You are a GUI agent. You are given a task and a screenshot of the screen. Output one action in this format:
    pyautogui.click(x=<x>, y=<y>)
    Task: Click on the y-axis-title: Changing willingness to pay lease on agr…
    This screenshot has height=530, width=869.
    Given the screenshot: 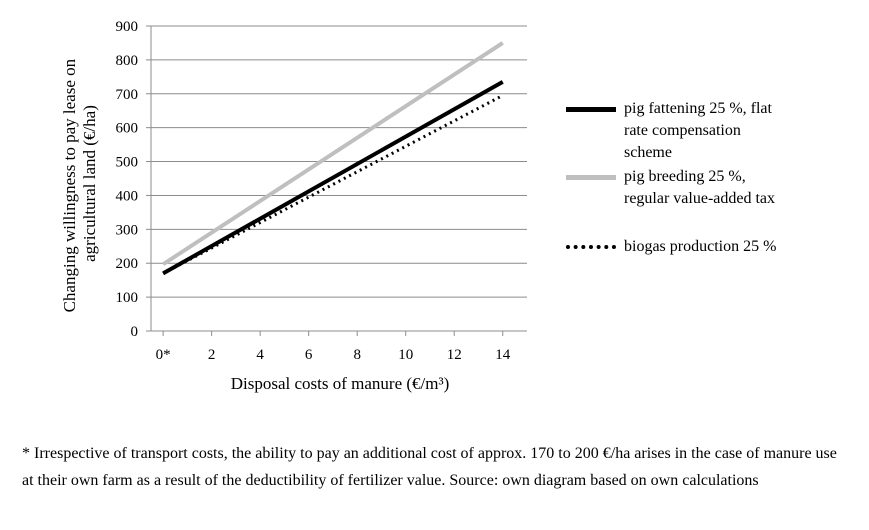 What is the action you would take?
    pyautogui.click(x=79, y=184)
    